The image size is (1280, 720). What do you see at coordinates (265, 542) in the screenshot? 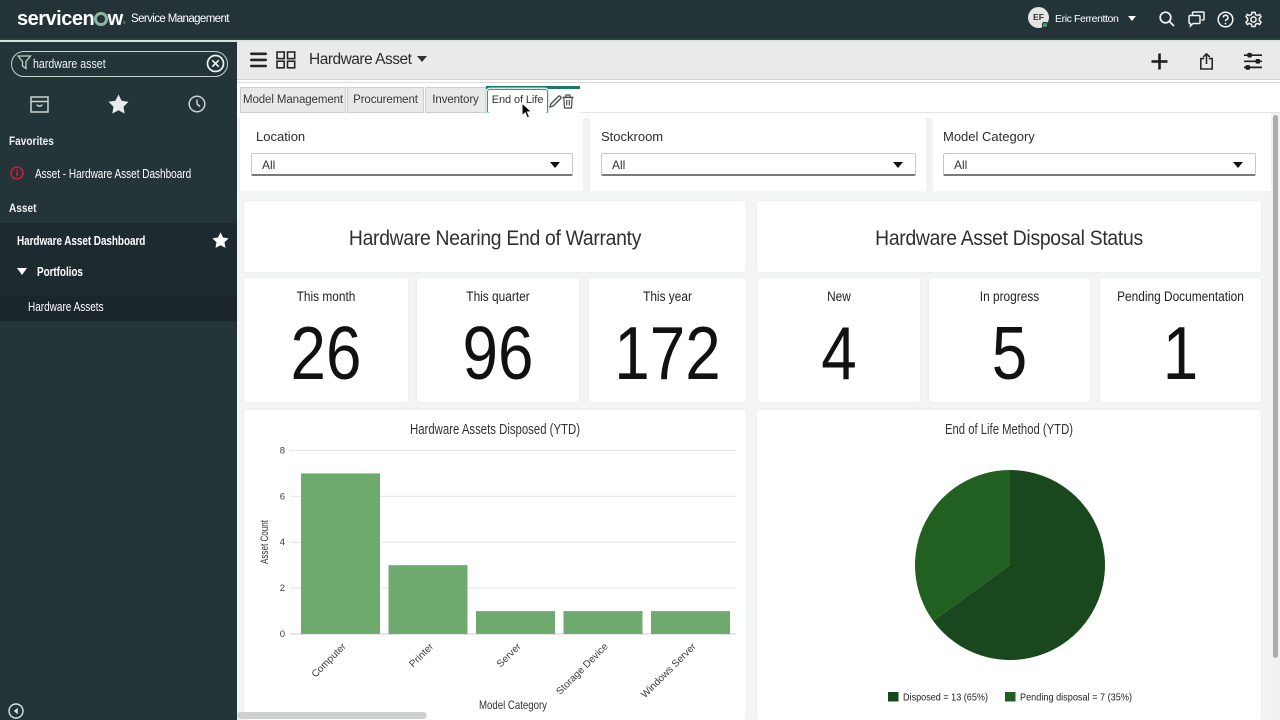
I see `svg-text: Asset Count` at bounding box center [265, 542].